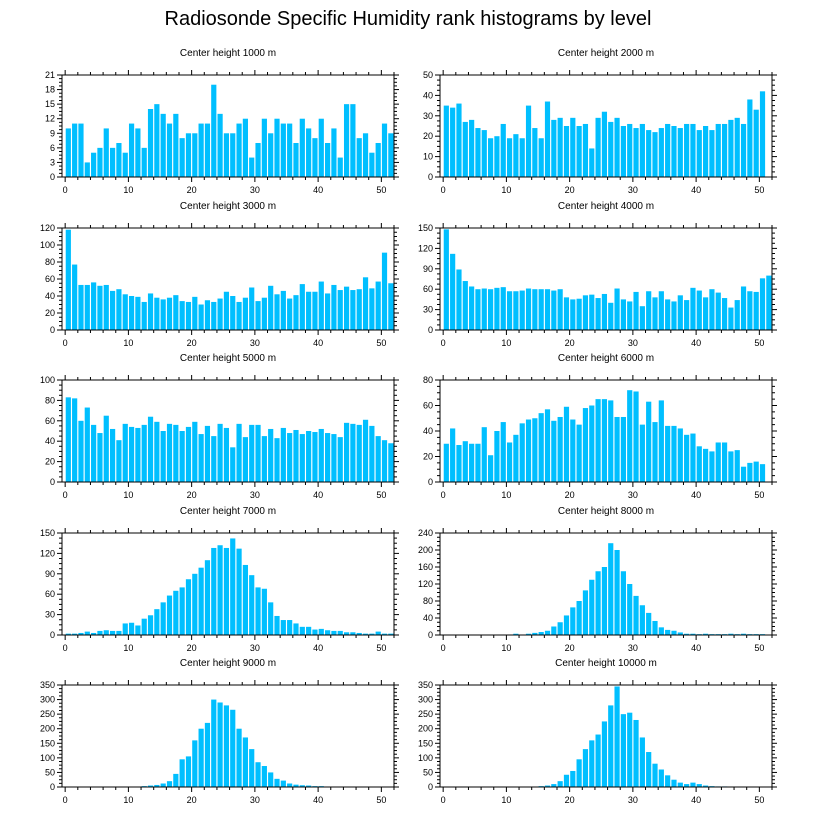 The image size is (816, 824). What do you see at coordinates (50, 462) in the screenshot?
I see `y-tick-label: 20` at bounding box center [50, 462].